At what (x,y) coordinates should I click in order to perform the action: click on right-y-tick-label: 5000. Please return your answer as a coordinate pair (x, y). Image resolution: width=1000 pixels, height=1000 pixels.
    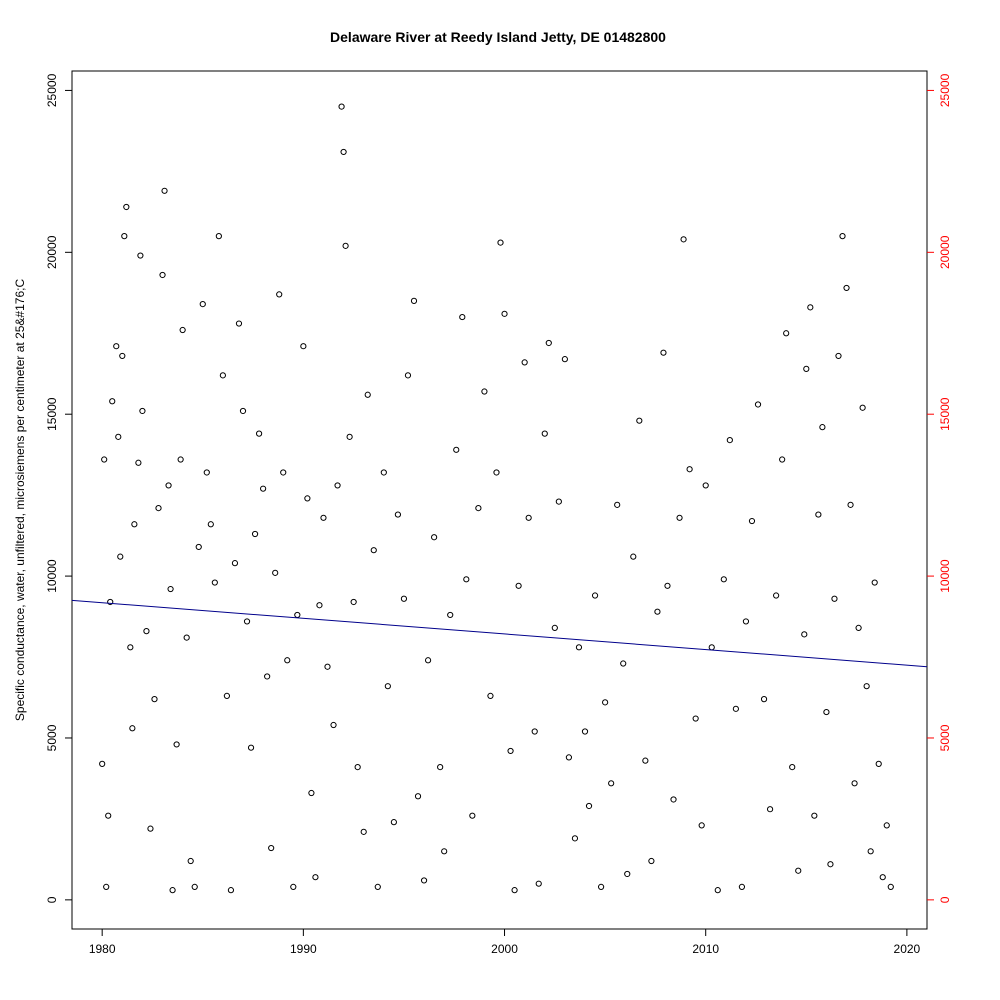
    Looking at the image, I should click on (945, 737).